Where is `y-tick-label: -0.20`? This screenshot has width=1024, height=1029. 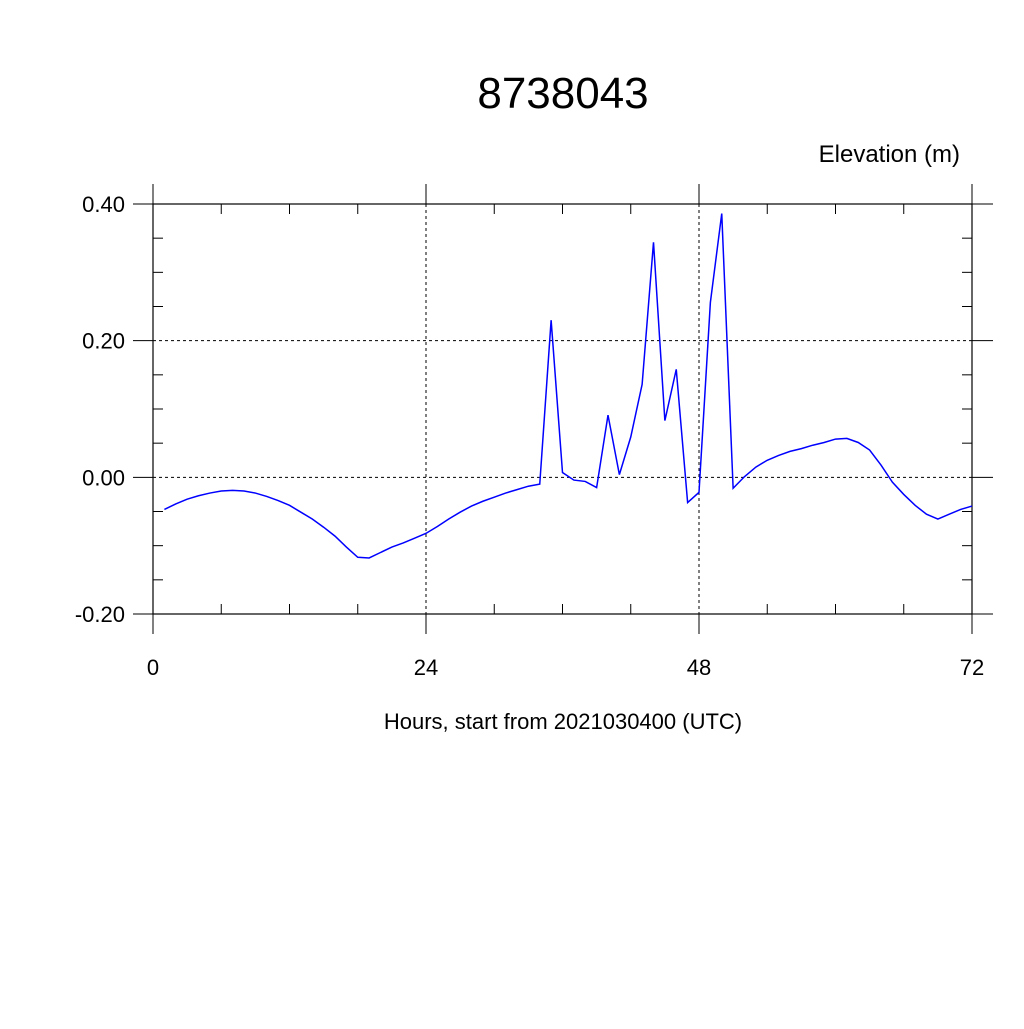
y-tick-label: -0.20 is located at coordinates (100, 614).